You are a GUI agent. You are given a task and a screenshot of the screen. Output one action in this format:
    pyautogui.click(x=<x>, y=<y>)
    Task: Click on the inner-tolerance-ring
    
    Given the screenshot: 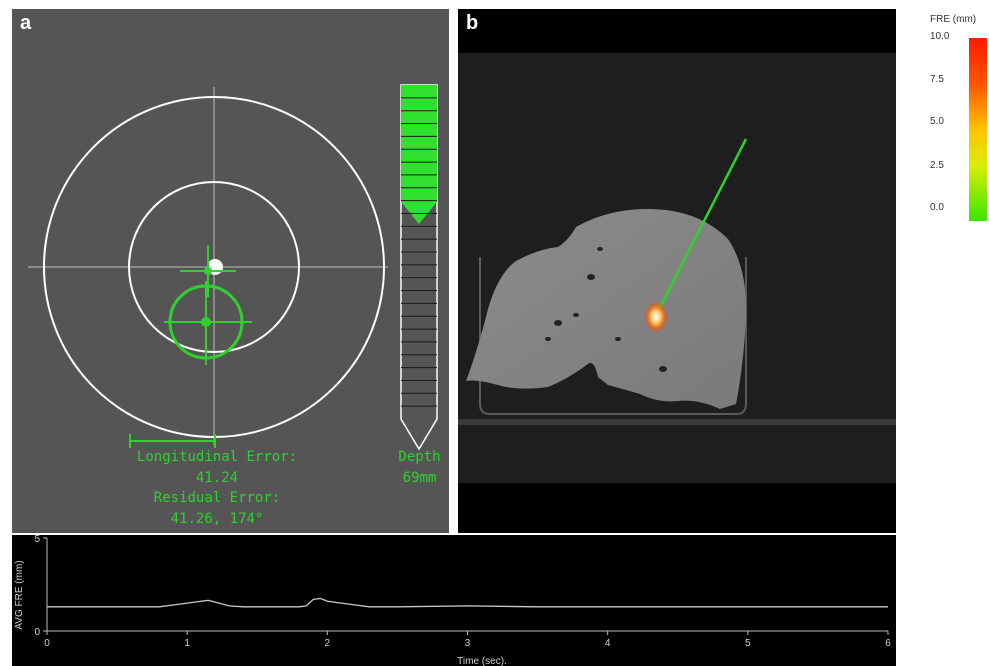 What is the action you would take?
    pyautogui.click(x=214, y=267)
    